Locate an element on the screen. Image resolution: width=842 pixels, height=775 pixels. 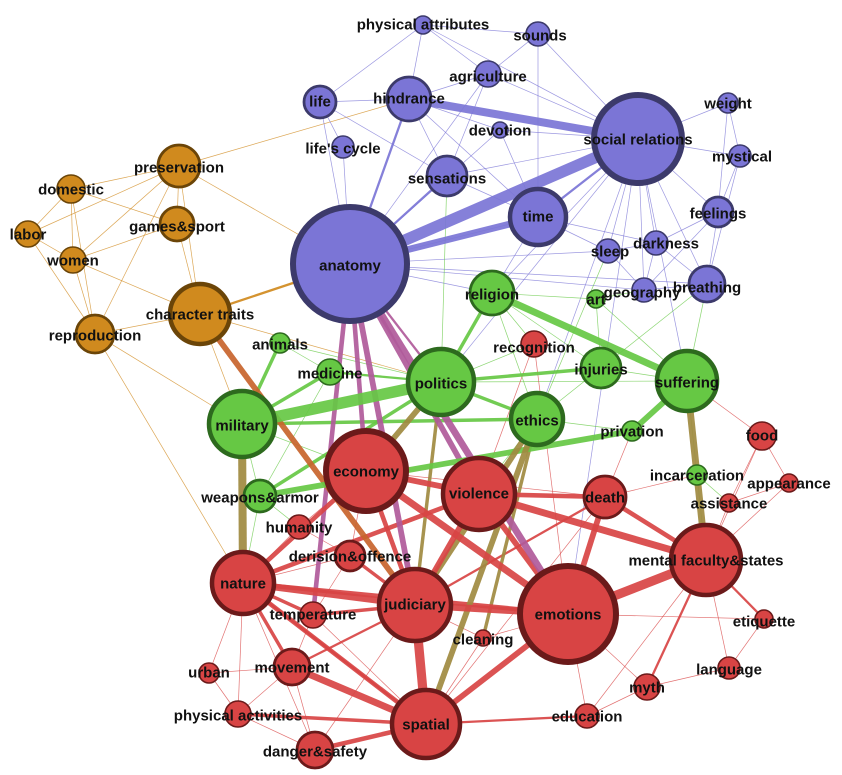
node-judiciary is located at coordinates (415, 605).